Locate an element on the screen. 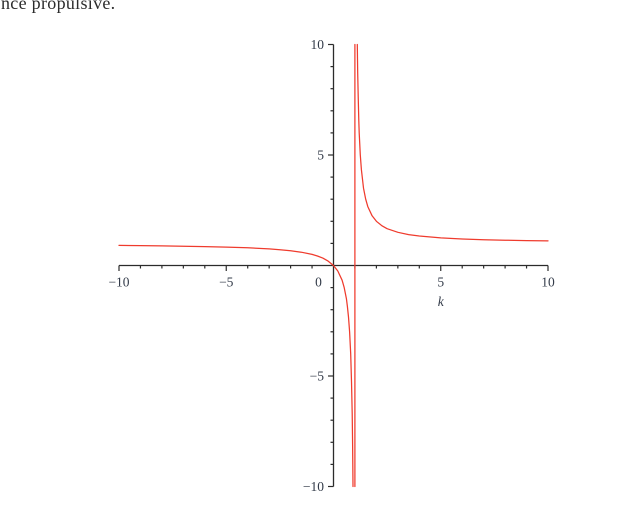 The width and height of the screenshot is (642, 517). clipped-paragraph-fragment: nce propulsive. is located at coordinates (58, 6).